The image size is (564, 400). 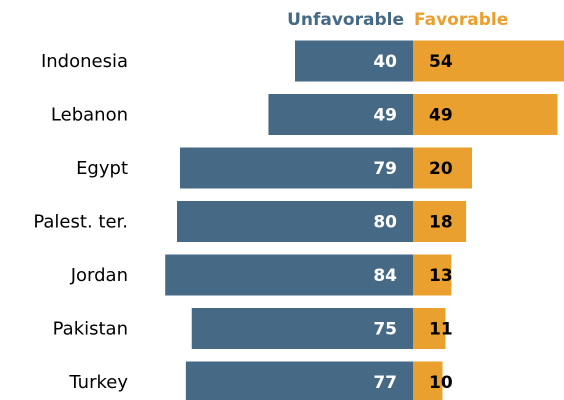 What do you see at coordinates (441, 276) in the screenshot?
I see `value-label-favorable: 13` at bounding box center [441, 276].